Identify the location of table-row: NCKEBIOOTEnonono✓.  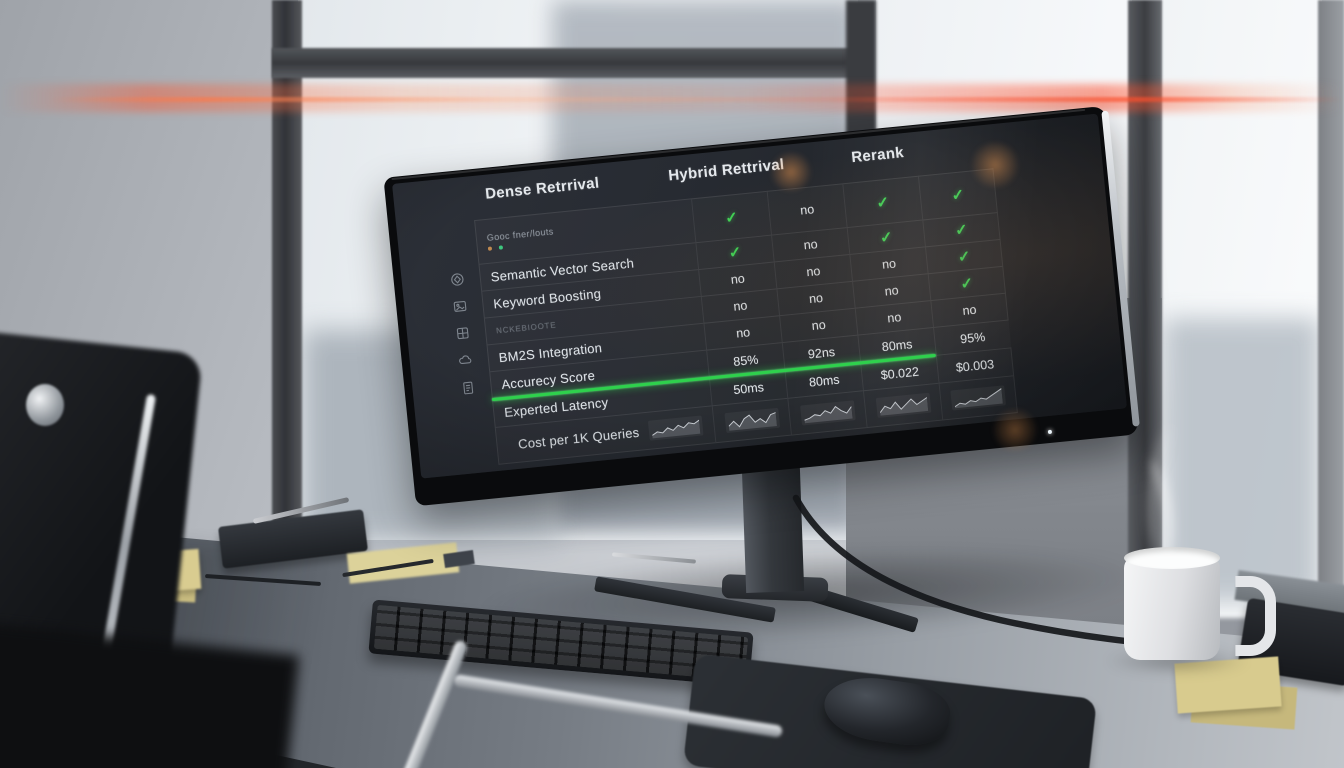
(722, 307).